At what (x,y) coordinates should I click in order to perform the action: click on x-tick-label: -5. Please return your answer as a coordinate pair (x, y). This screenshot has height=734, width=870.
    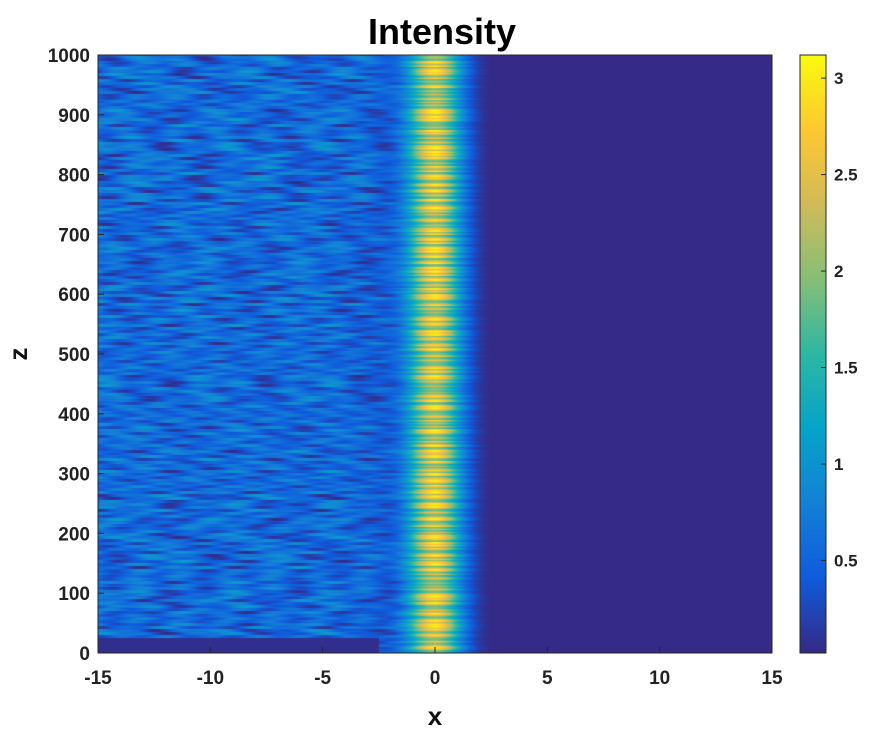
    Looking at the image, I should click on (322, 678).